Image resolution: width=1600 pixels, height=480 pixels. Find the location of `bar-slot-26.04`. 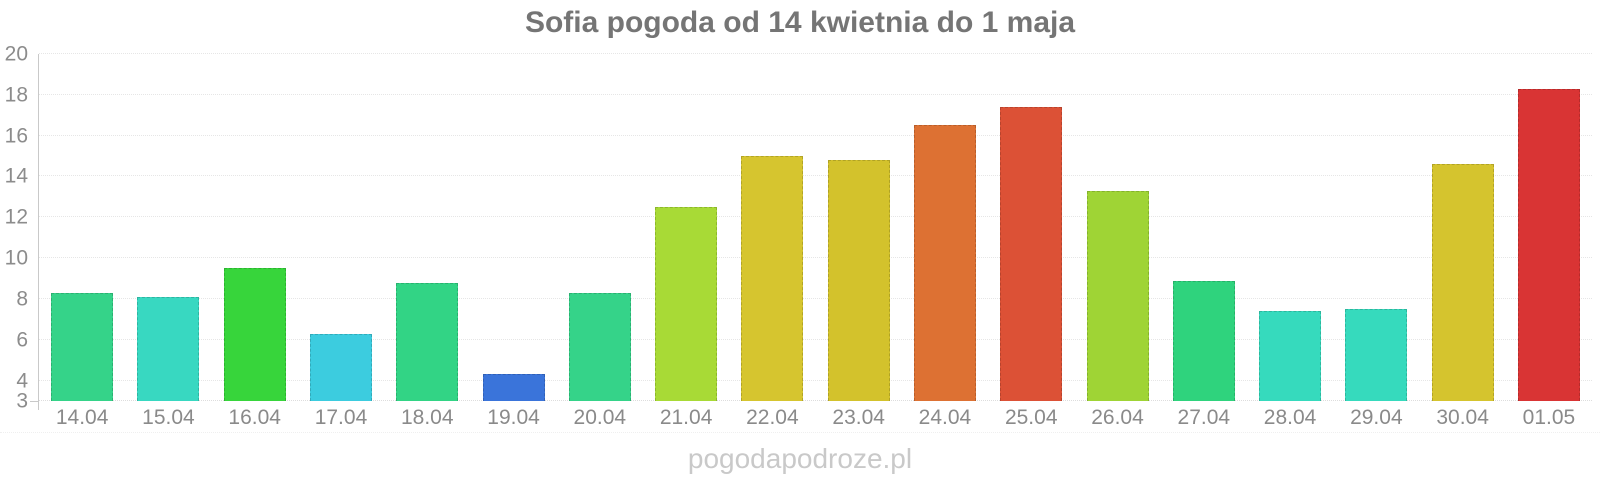

bar-slot-26.04 is located at coordinates (1117, 227).